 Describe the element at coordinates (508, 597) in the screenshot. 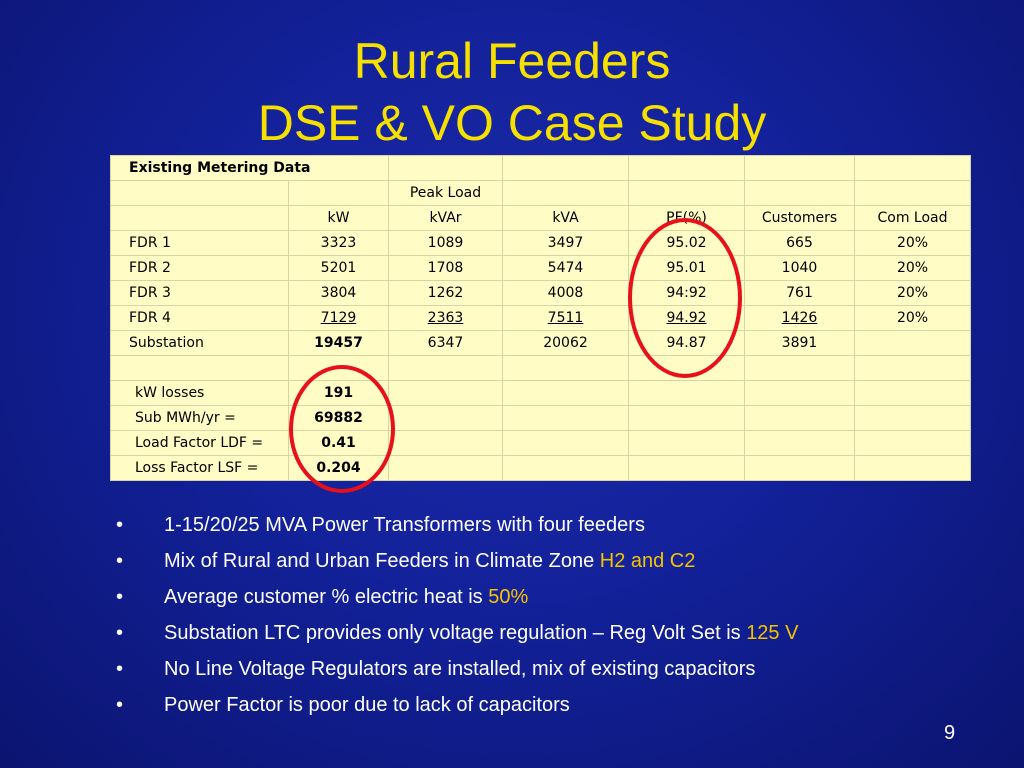

I see `bullet-highlight: 50%` at that location.